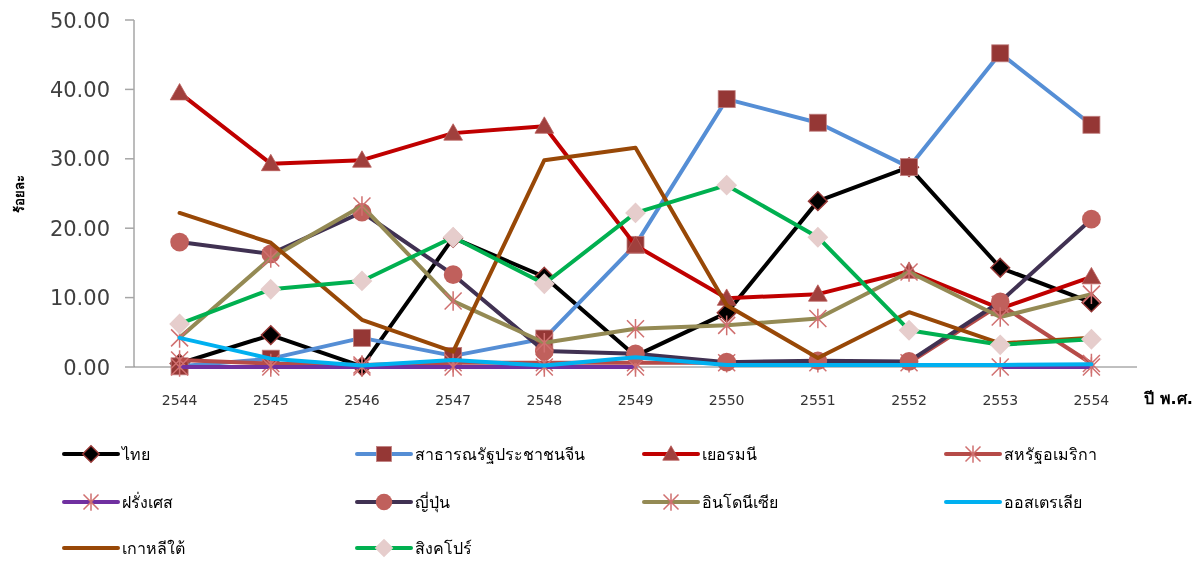 This screenshot has width=1203, height=561. I want to click on x-tick-label: 2548, so click(544, 400).